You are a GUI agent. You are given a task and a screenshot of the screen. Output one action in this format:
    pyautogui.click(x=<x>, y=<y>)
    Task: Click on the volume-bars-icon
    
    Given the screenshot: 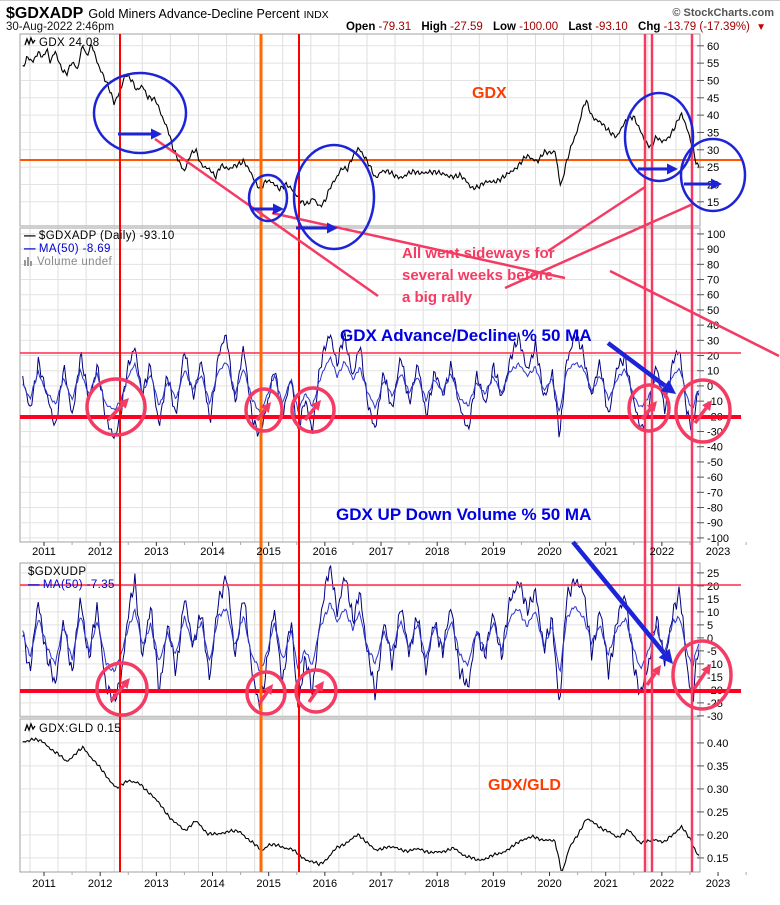 What is the action you would take?
    pyautogui.click(x=29, y=263)
    